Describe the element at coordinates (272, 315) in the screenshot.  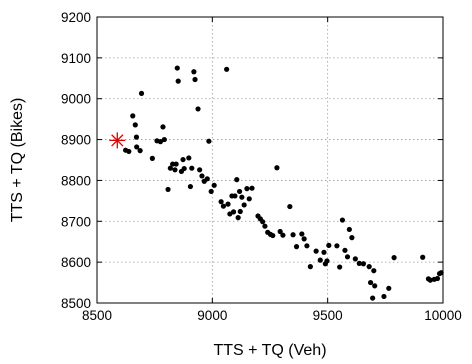
I see `x-tick-labels: 8500 9000 9500 10000` at that location.